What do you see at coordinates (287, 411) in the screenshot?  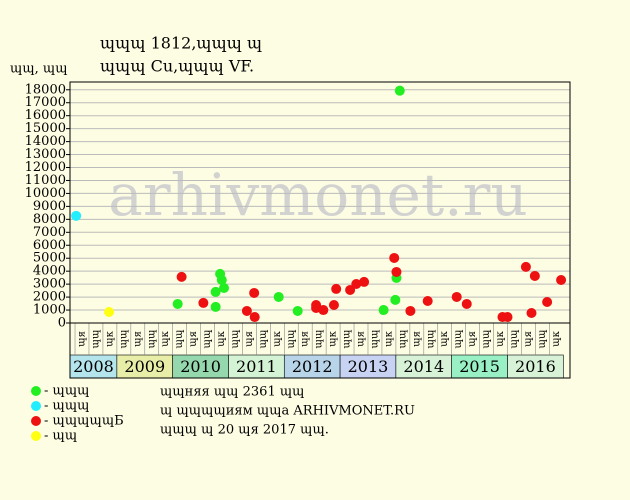 I see `note: ɰ ɰɰɰɰиям ɰɰа ARHIVMONET.RU` at bounding box center [287, 411].